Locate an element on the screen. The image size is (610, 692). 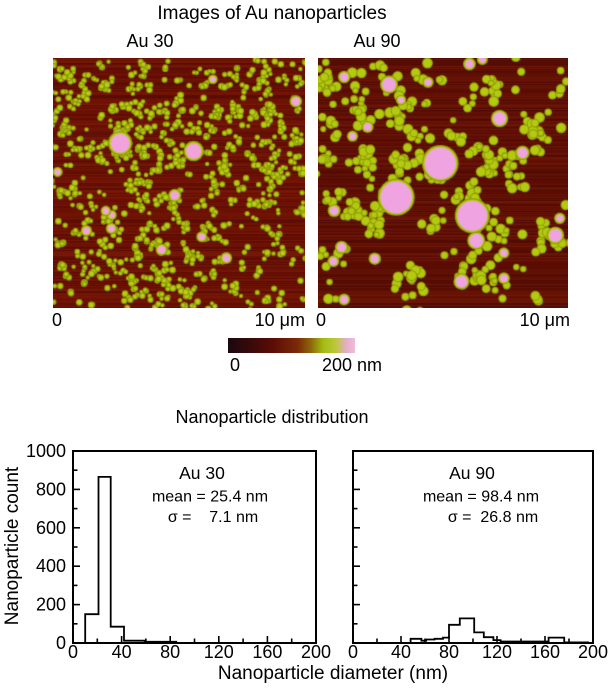
scalebar-max-au90: 10 μm is located at coordinates (544, 320).